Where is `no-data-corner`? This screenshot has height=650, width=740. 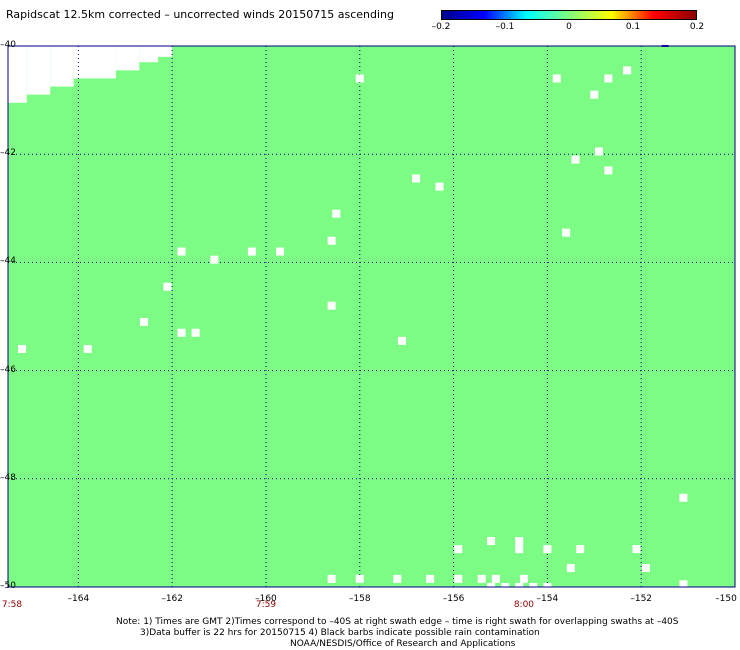 no-data-corner is located at coordinates (90, 74).